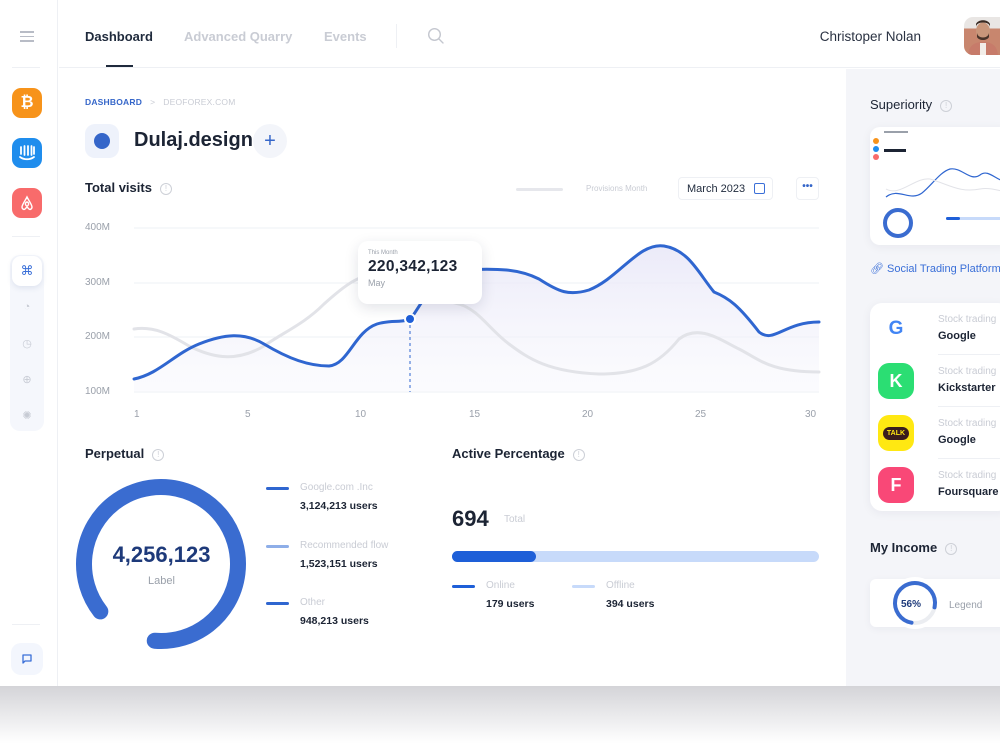 The width and height of the screenshot is (1000, 750). I want to click on clock-icon: ◷, so click(27, 343).